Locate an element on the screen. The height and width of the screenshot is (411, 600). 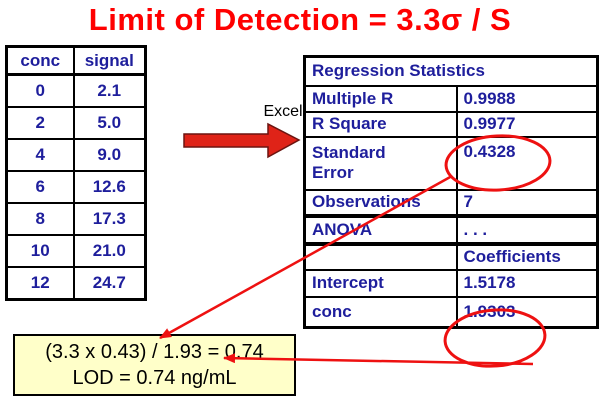
stat-value: . . . is located at coordinates (527, 229).